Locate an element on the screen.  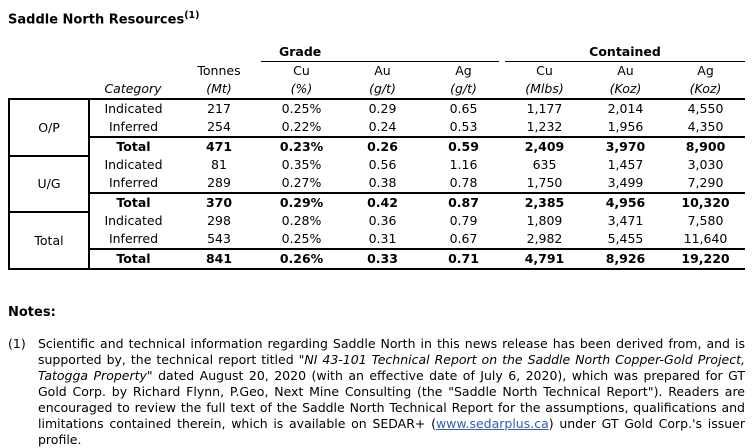
value-cell: 3,030 is located at coordinates (705, 165).